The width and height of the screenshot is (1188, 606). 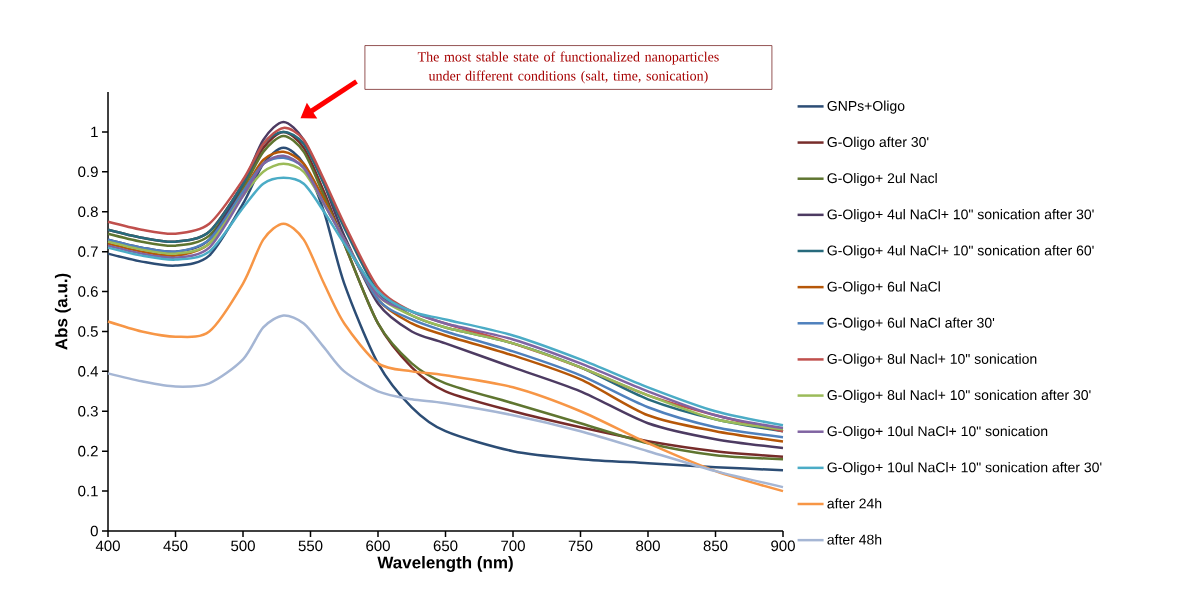 What do you see at coordinates (88, 212) in the screenshot?
I see `y-tick-label: 0.8` at bounding box center [88, 212].